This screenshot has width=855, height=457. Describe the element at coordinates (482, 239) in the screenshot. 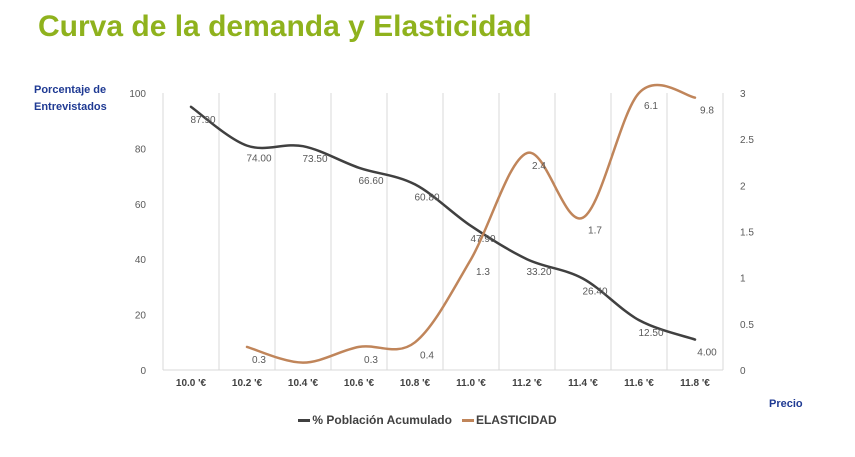

I see `poblacion-data-label: 47.90` at that location.